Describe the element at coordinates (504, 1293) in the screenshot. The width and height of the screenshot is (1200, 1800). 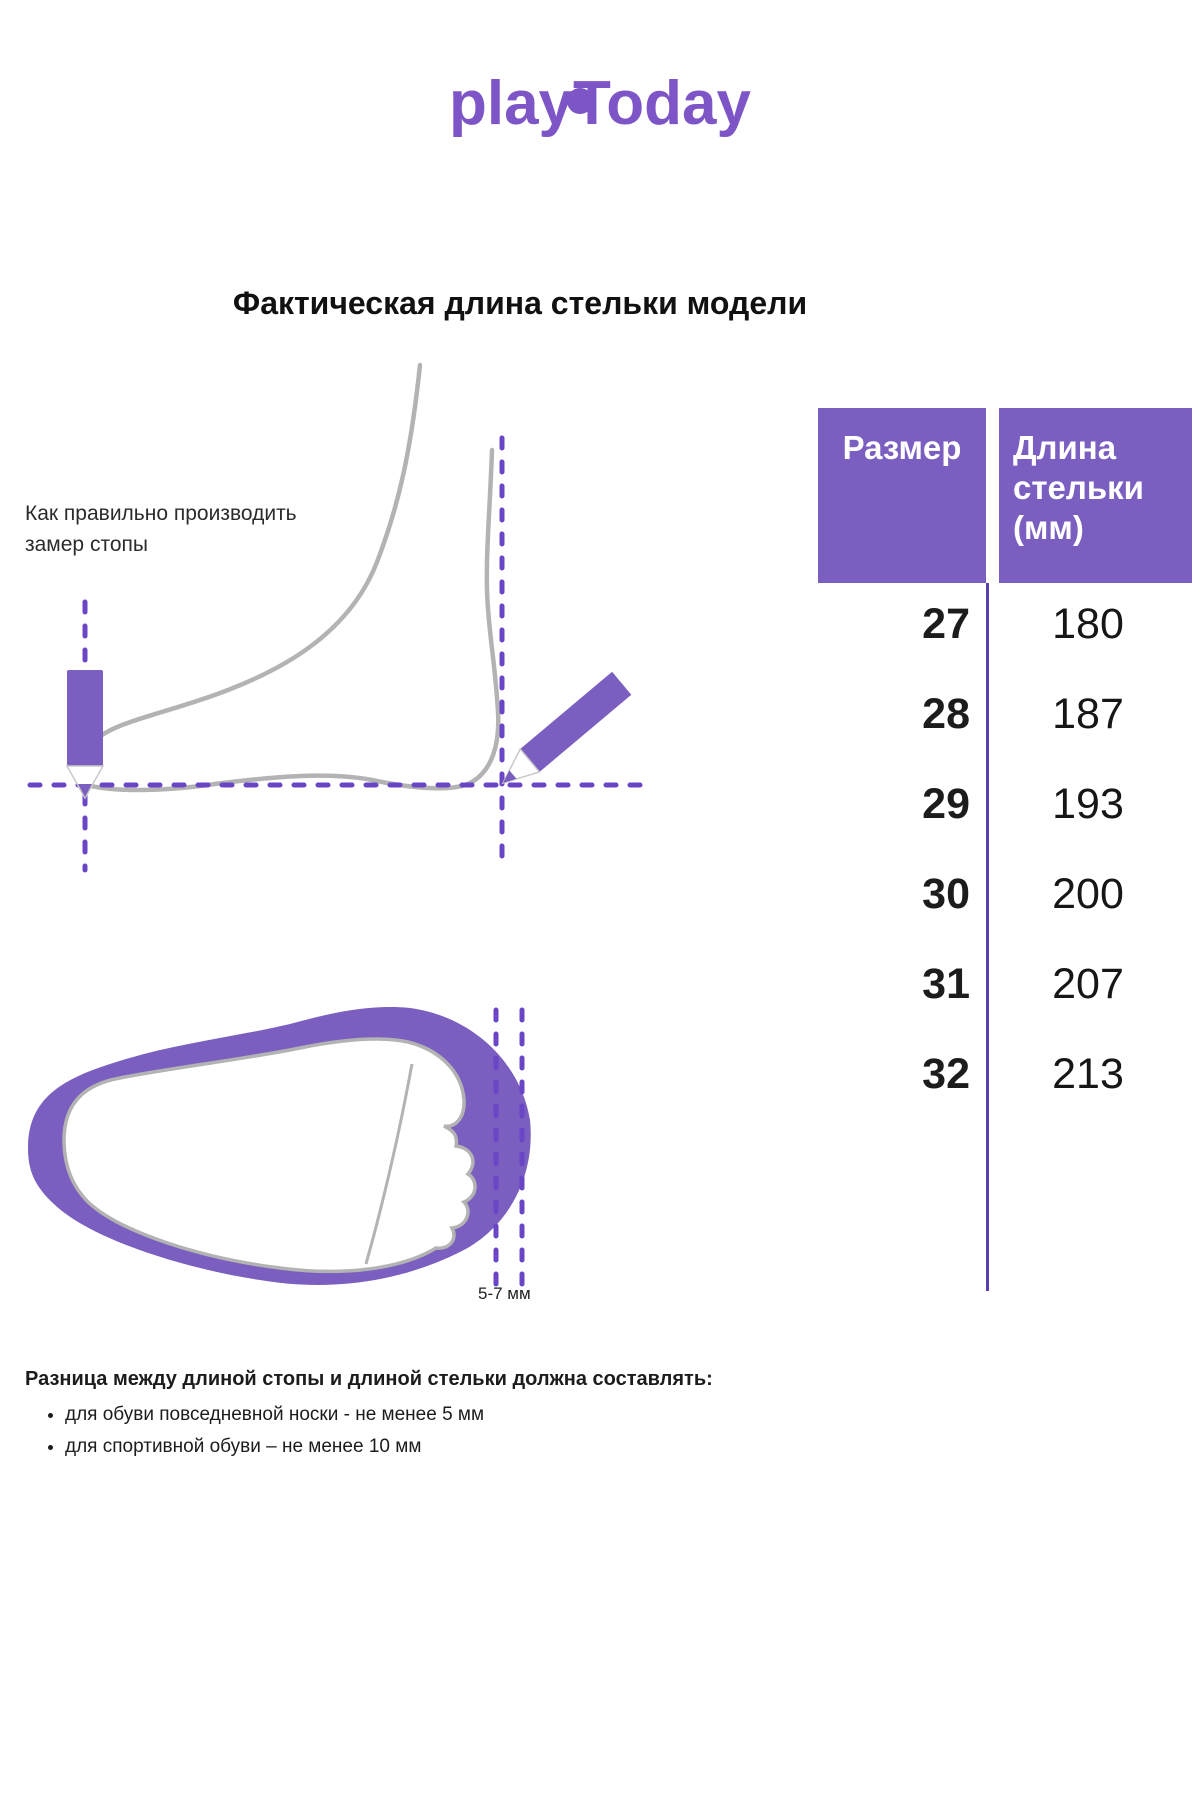
I see `gap-label: 5-7 мм` at that location.